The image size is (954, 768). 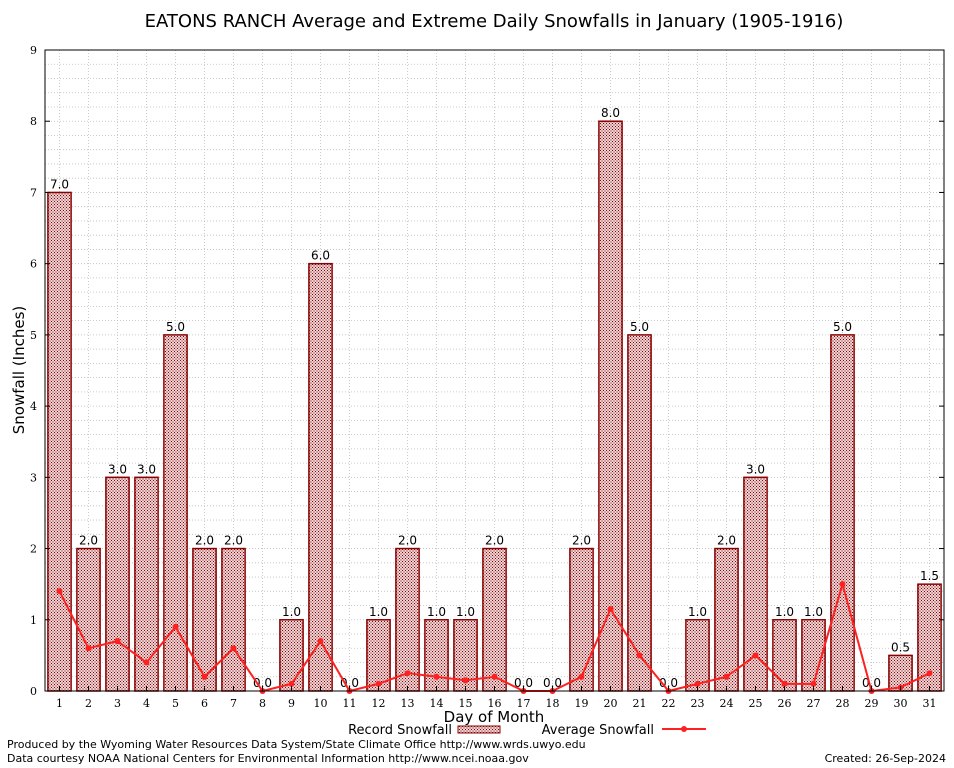 I want to click on x-tick-label: 23, so click(x=698, y=703).